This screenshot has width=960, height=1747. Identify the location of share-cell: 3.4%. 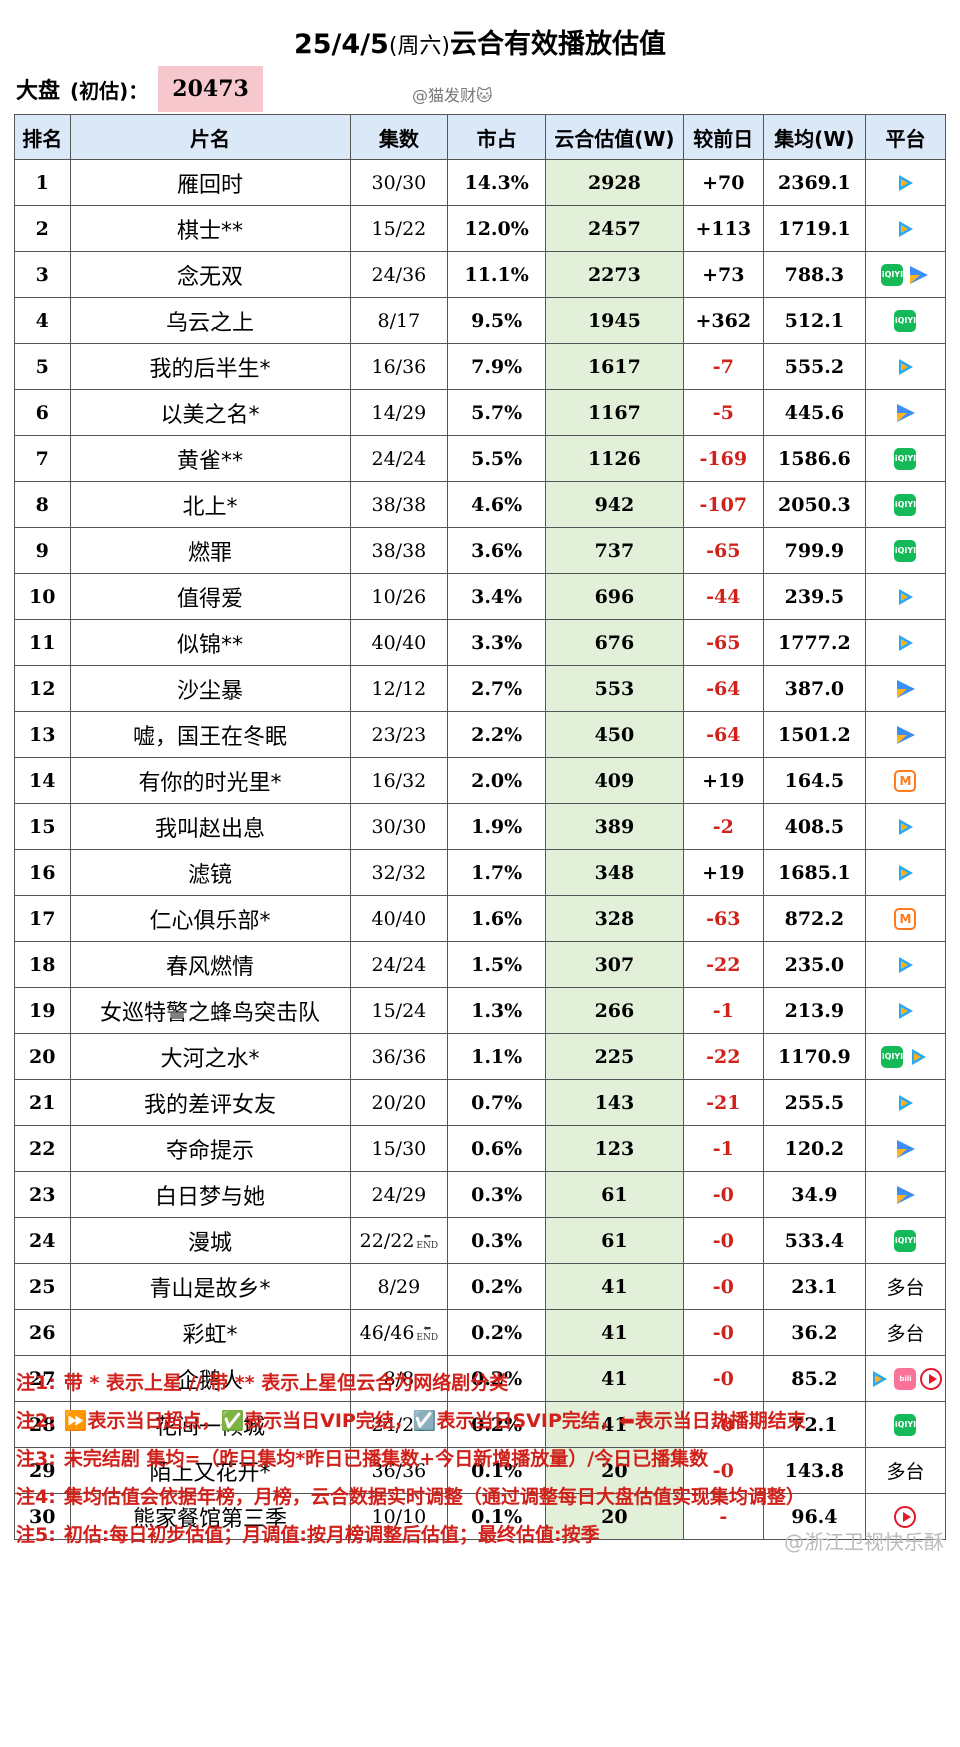
(497, 596).